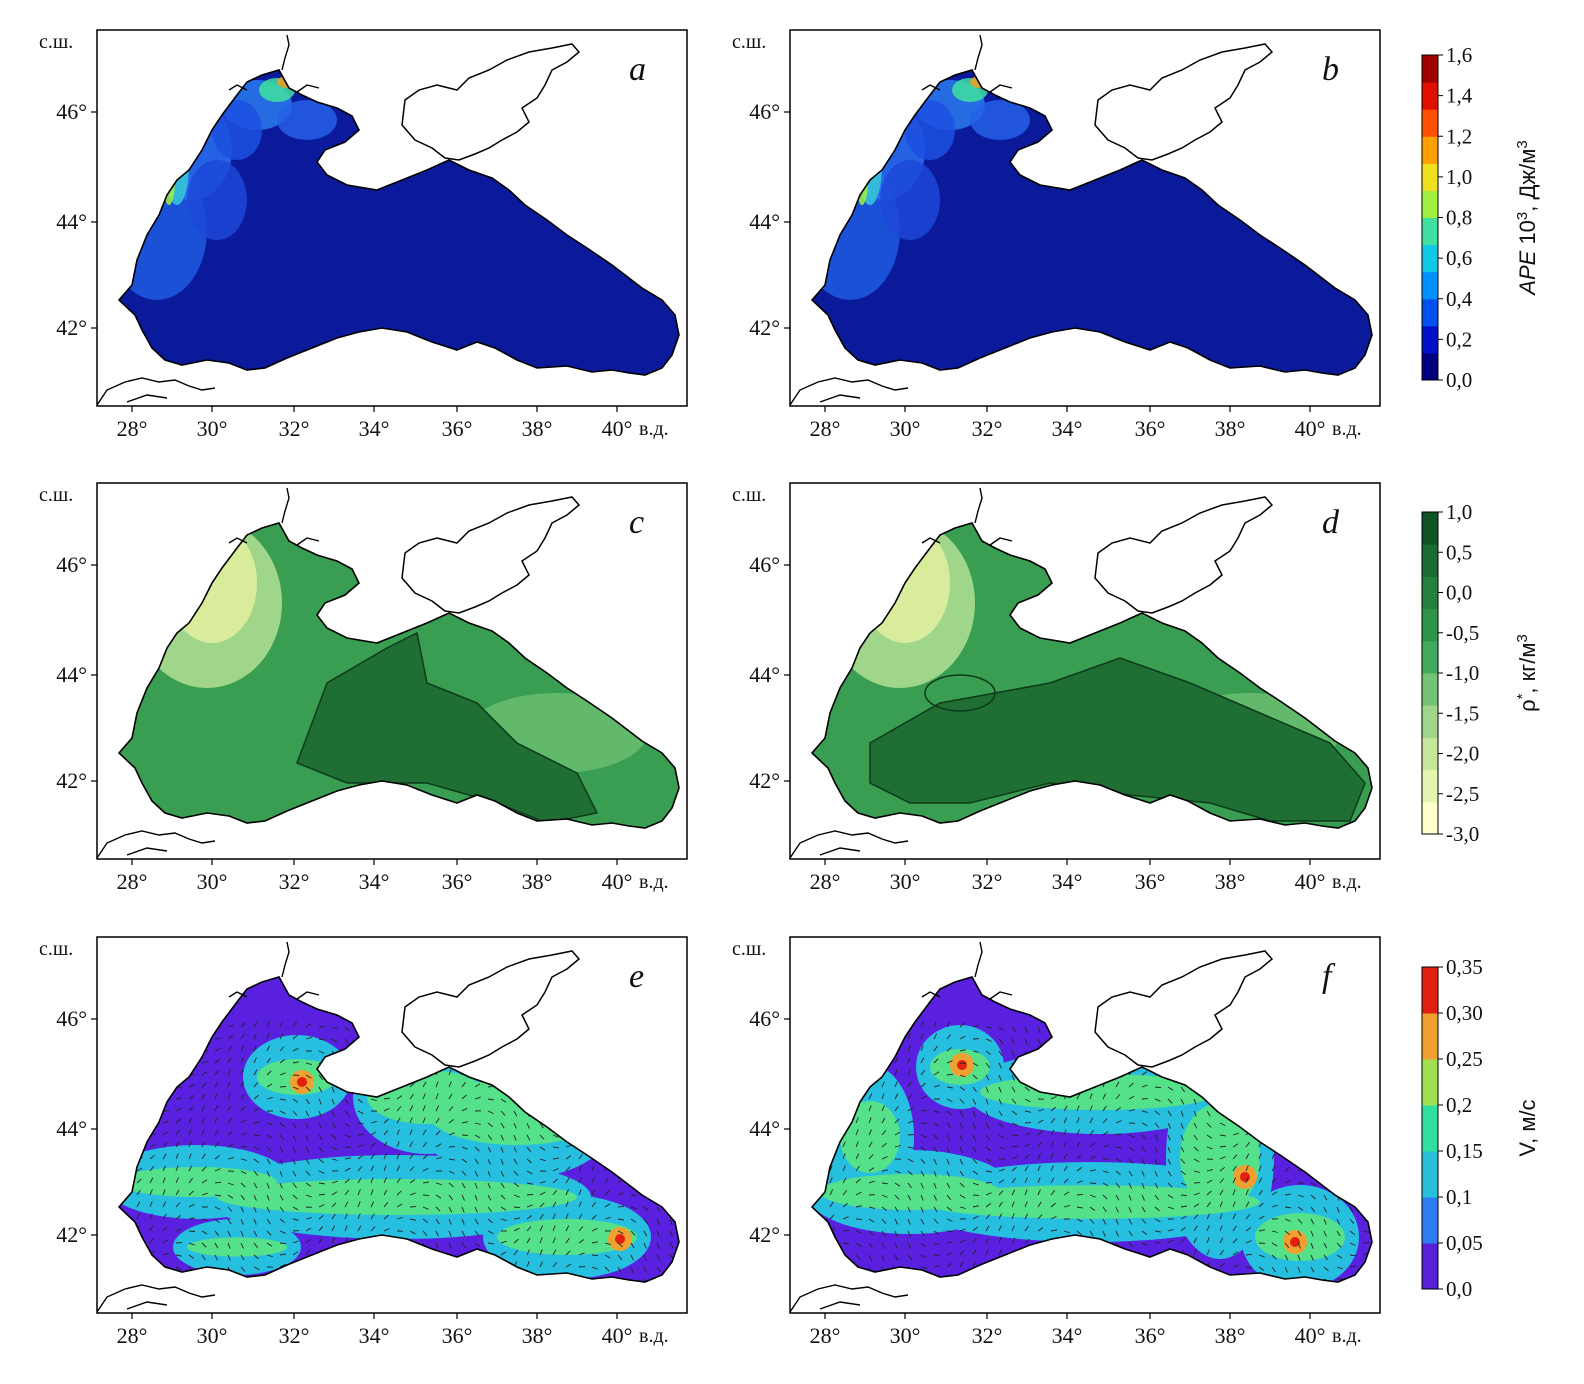 The width and height of the screenshot is (1584, 1384). Describe the element at coordinates (56, 42) in the screenshot. I see `lat-axis-label: с.ш.` at that location.